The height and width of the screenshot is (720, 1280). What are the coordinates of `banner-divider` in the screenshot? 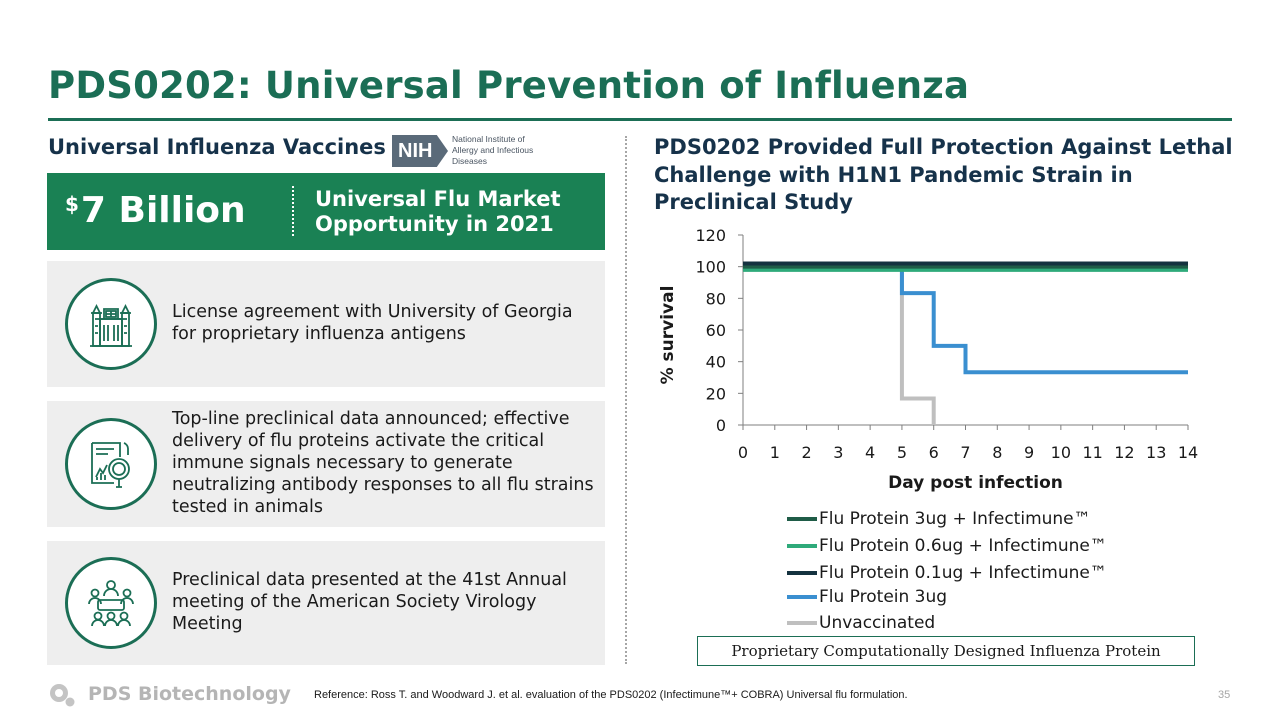 It's located at (293, 211).